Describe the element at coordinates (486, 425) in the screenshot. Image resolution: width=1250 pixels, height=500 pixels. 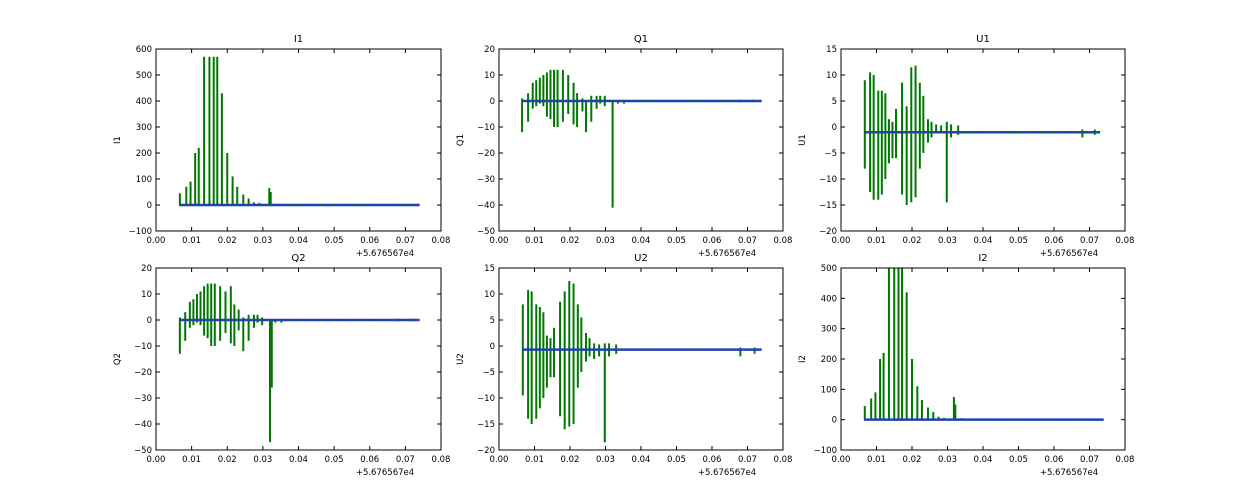
I see `y-tick-label: −15` at that location.